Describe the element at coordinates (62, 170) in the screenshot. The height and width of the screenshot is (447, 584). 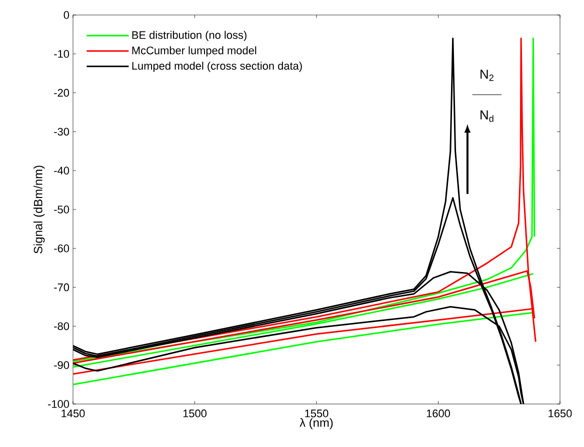
I see `y-tick-label: -40` at that location.